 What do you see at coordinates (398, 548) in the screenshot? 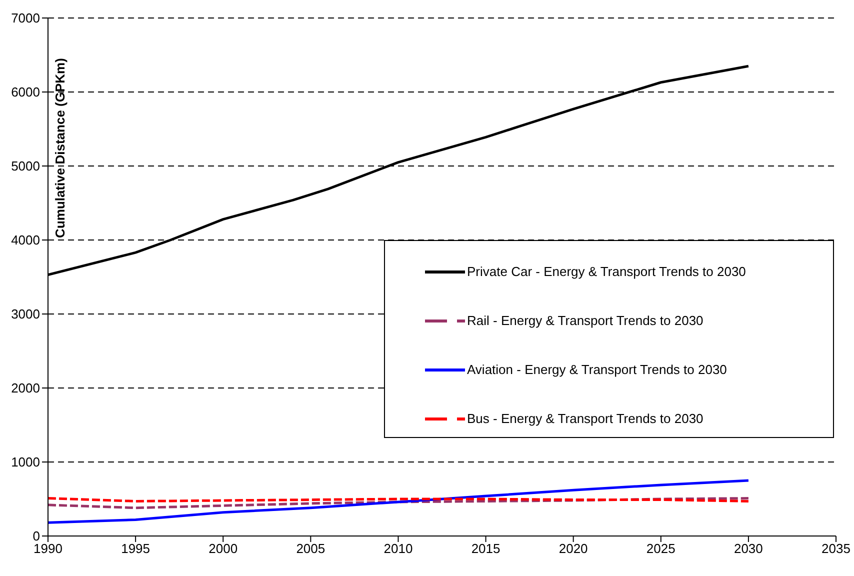
I see `x-tick-label: 2010` at bounding box center [398, 548].